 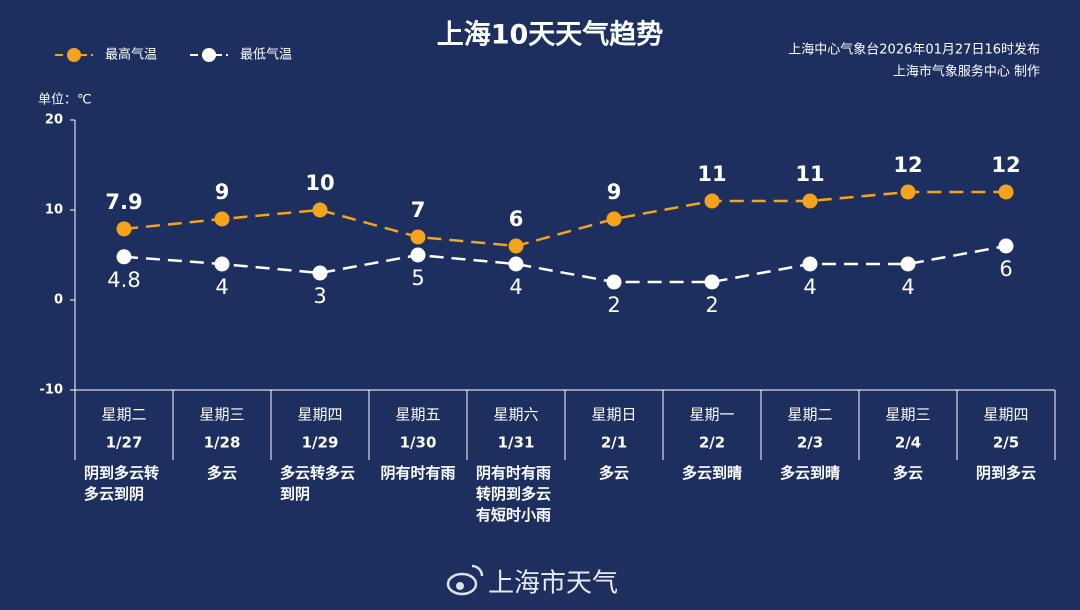 What do you see at coordinates (417, 415) in the screenshot?
I see `weekday-label: 星期五` at bounding box center [417, 415].